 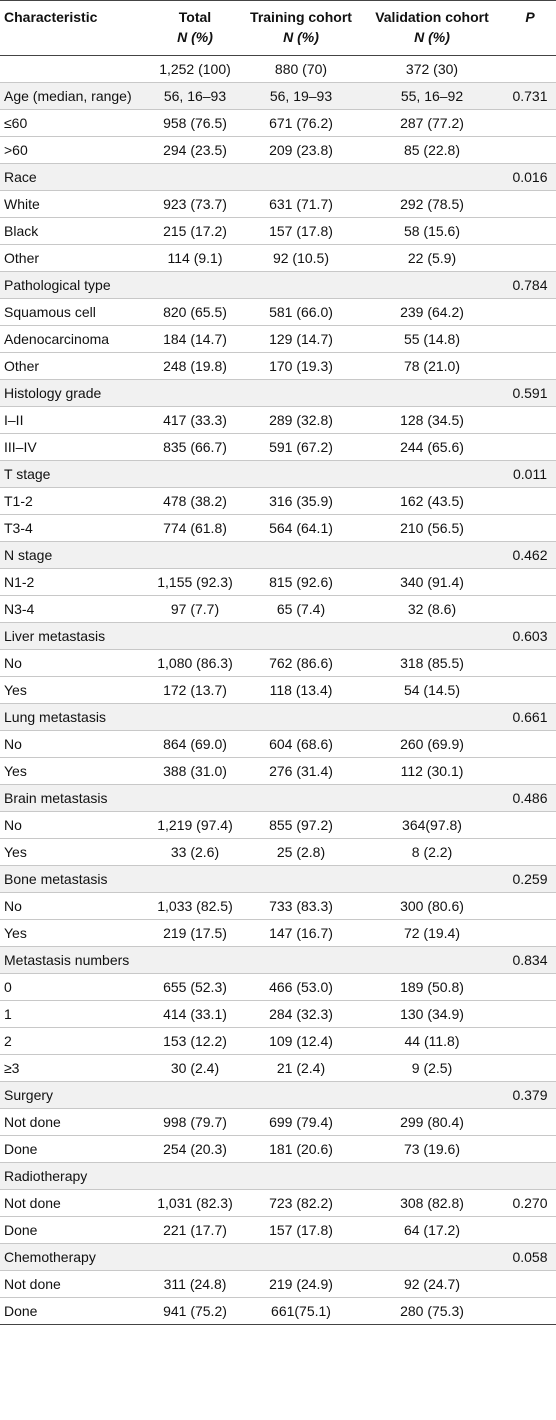 I want to click on table-row: Yes 388 (31.0) 276 (31.4) 112 (30.1), so click(x=278, y=771).